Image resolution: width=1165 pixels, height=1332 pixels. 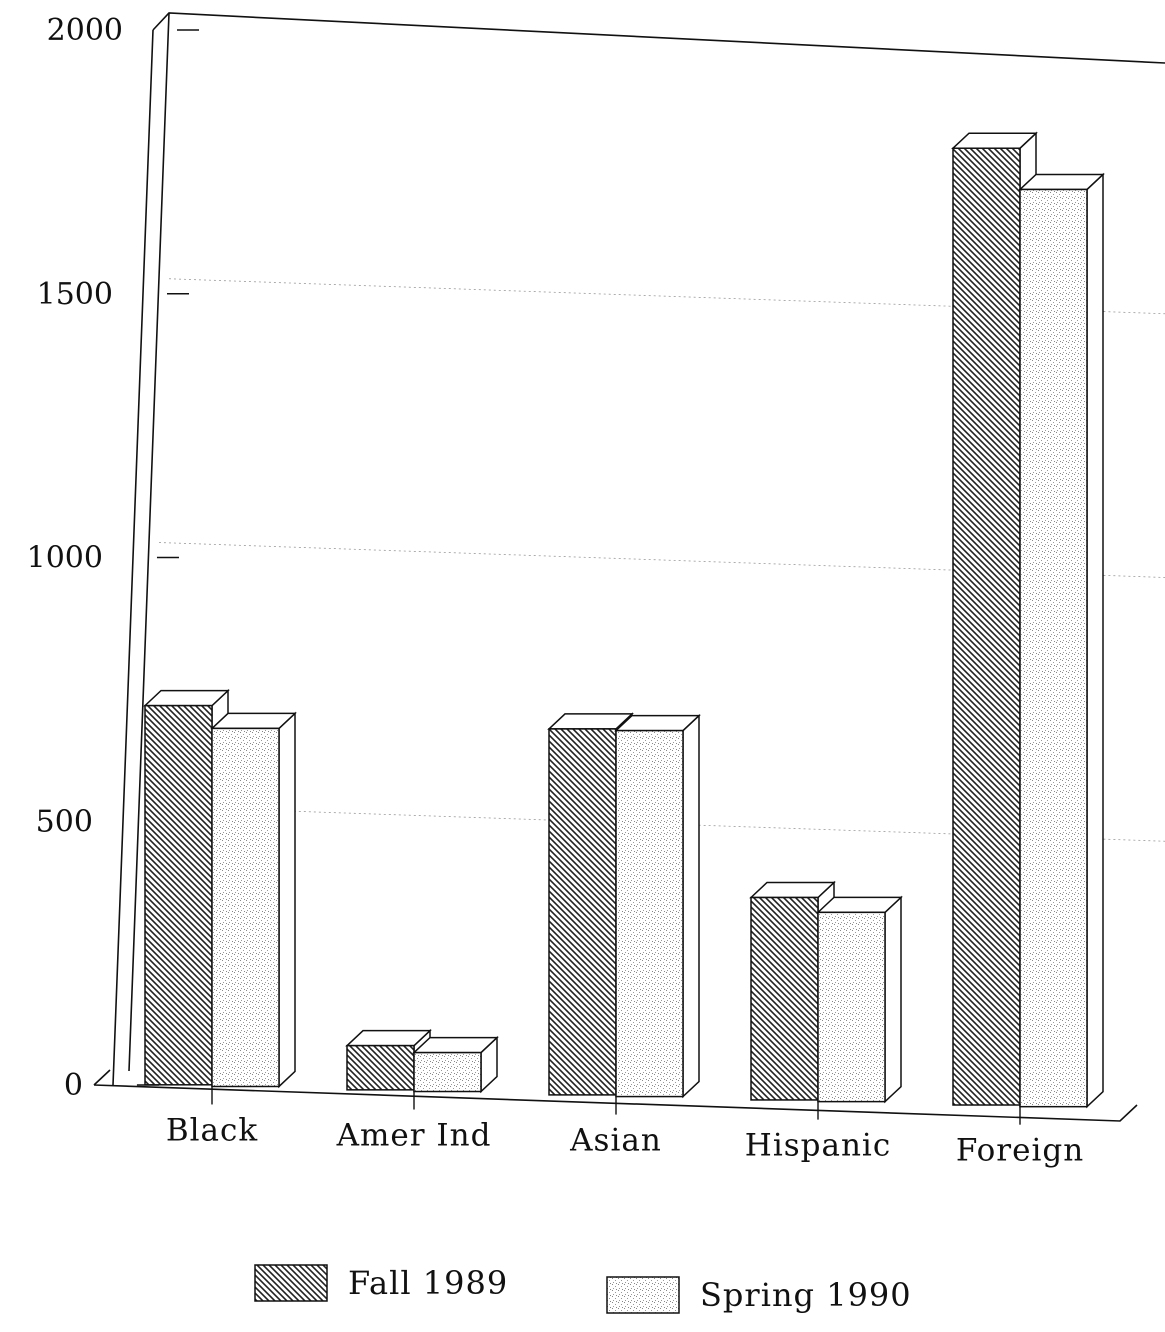 I want to click on y-axis-wall, so click(x=141, y=549).